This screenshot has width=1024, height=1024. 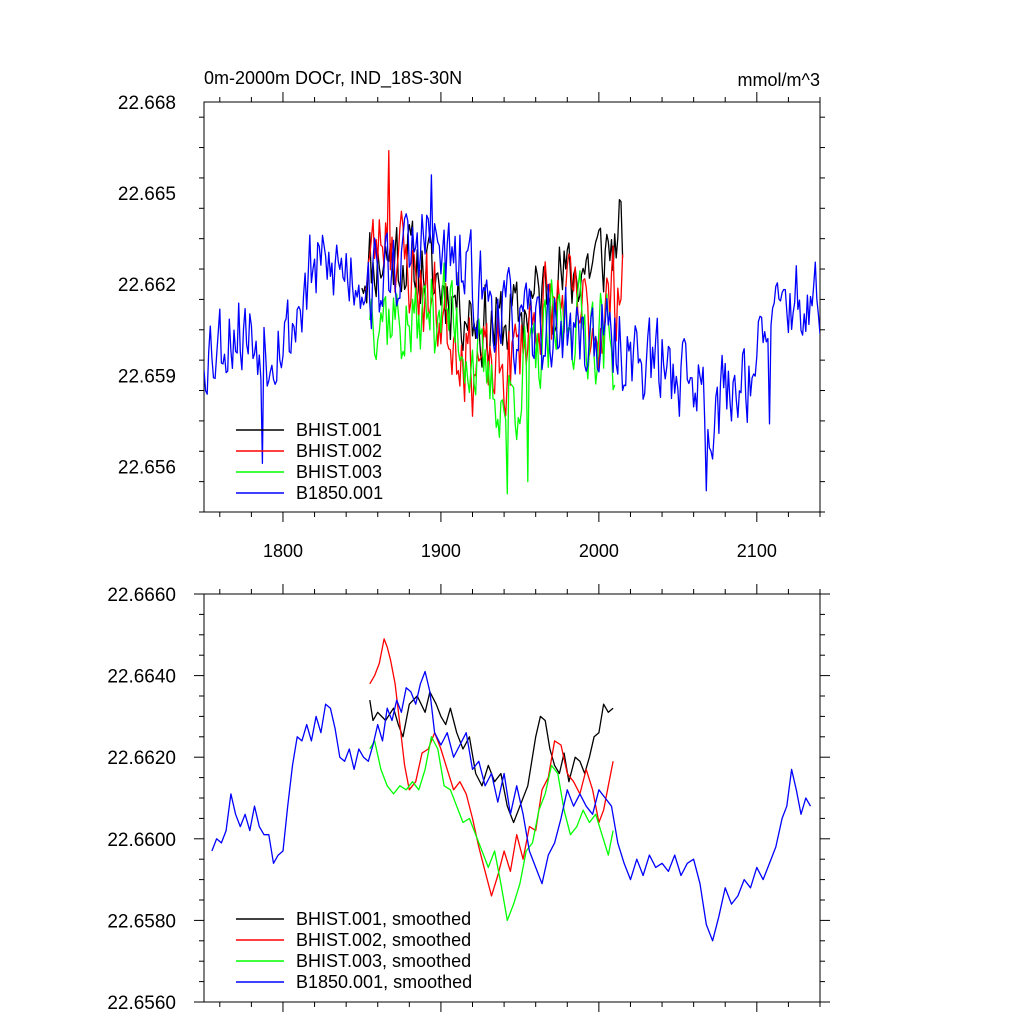 What do you see at coordinates (147, 103) in the screenshot?
I see `y-tick-label: 22.668` at bounding box center [147, 103].